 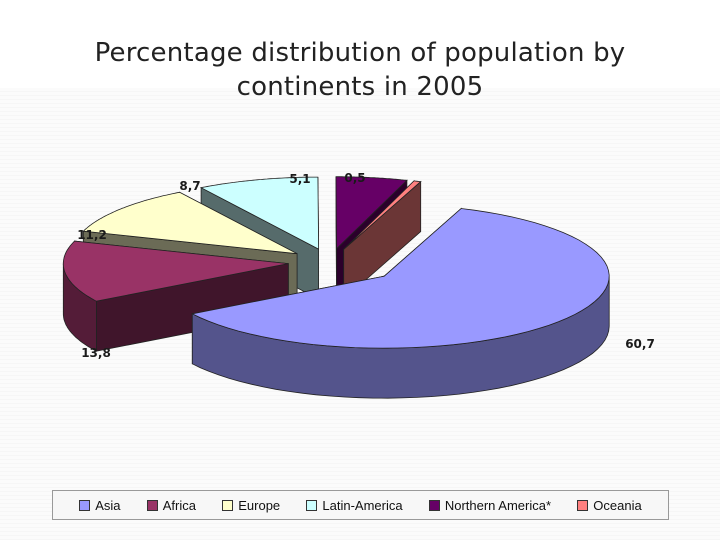 I want to click on data-label: 13,8, so click(x=96, y=353).